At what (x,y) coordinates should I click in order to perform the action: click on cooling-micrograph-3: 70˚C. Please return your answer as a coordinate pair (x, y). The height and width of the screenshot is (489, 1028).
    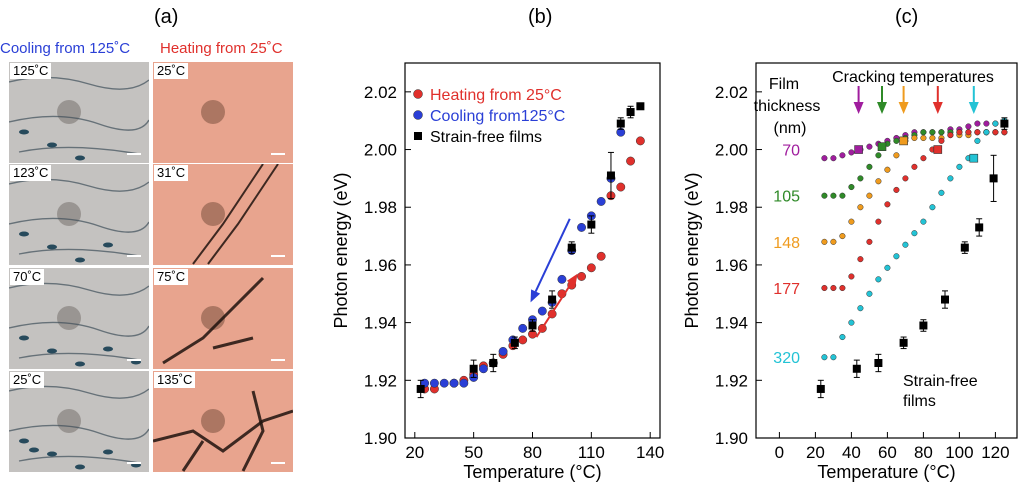
    Looking at the image, I should click on (79, 318).